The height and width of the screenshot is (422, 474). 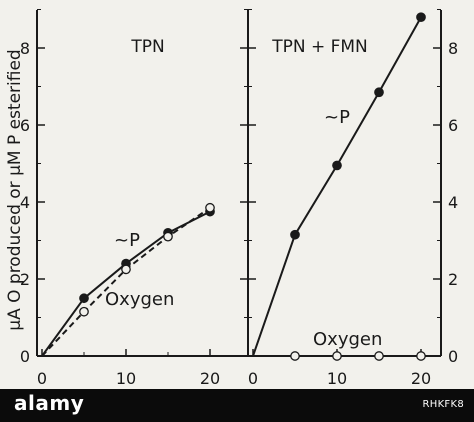 I want to click on panel-title-tpn: TPN, so click(x=147, y=47).